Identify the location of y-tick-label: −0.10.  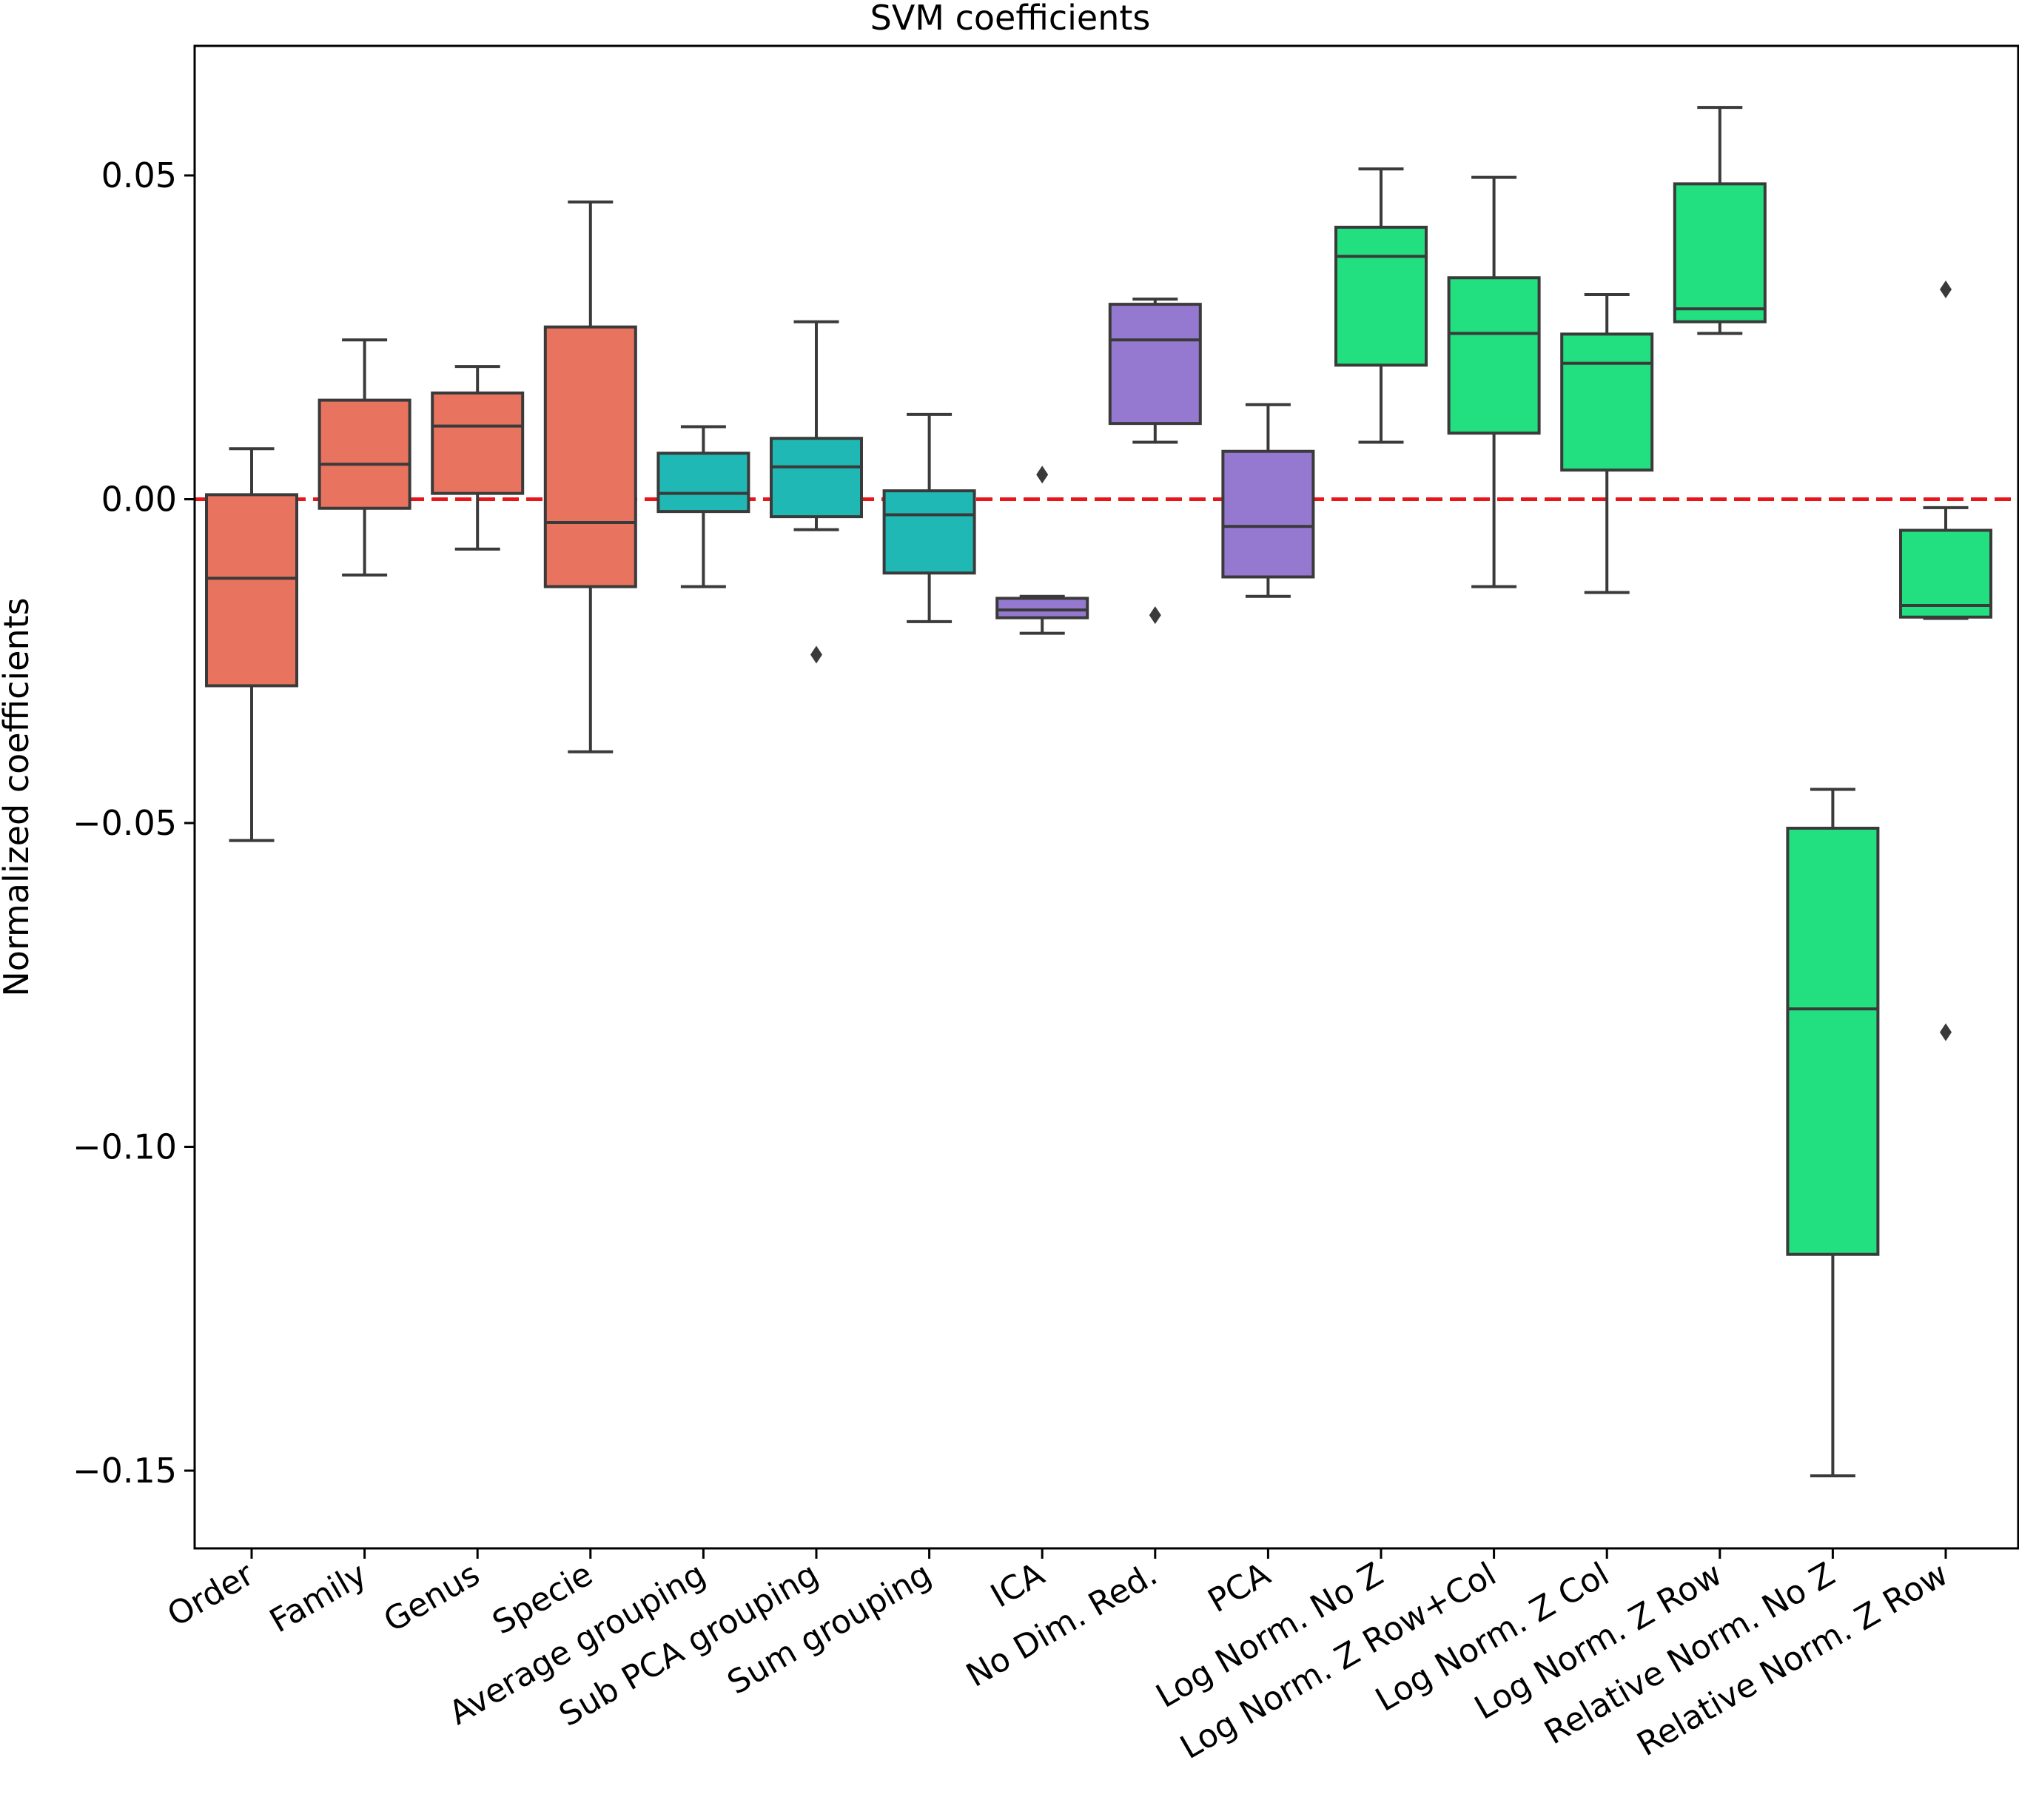
(125, 1147).